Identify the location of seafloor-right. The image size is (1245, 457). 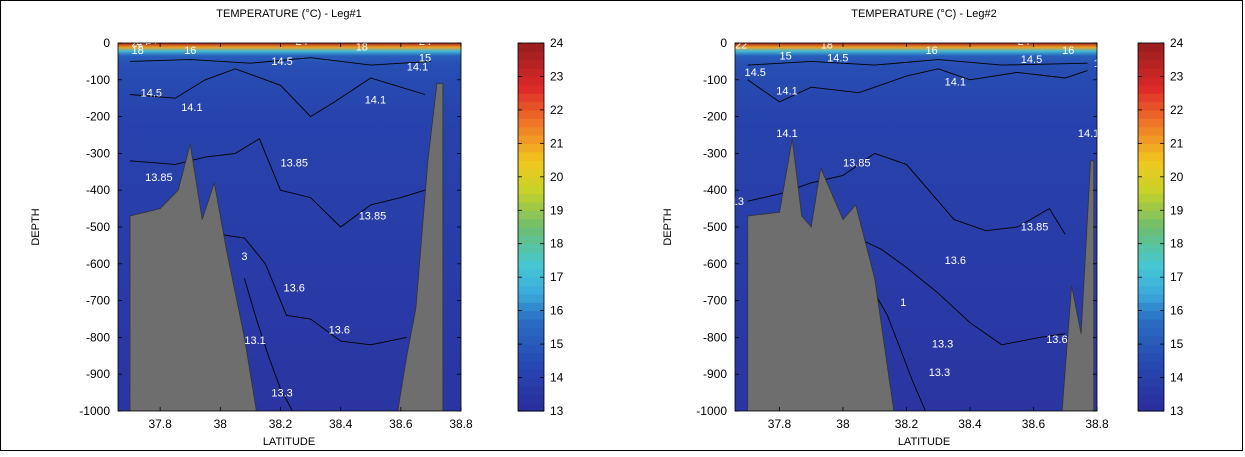
(420, 247).